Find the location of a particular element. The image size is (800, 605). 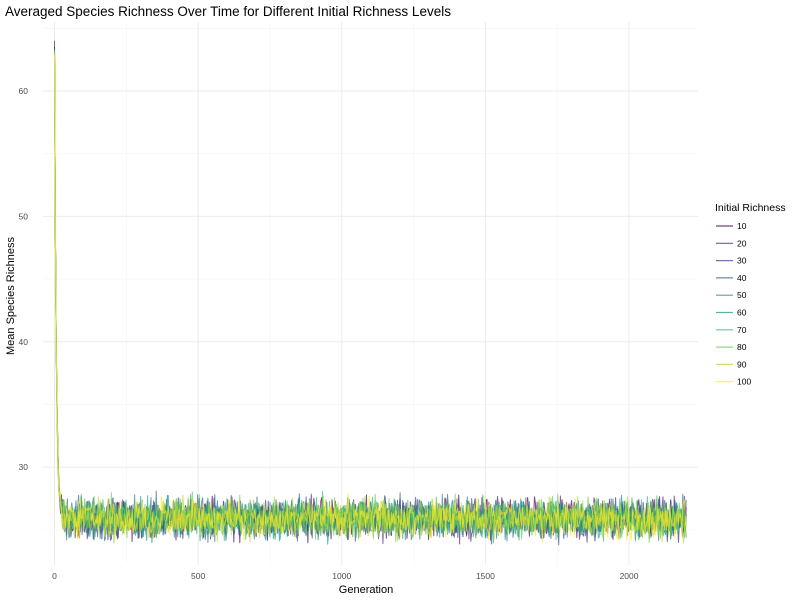

y-tick-label: 60 is located at coordinates (24, 91).